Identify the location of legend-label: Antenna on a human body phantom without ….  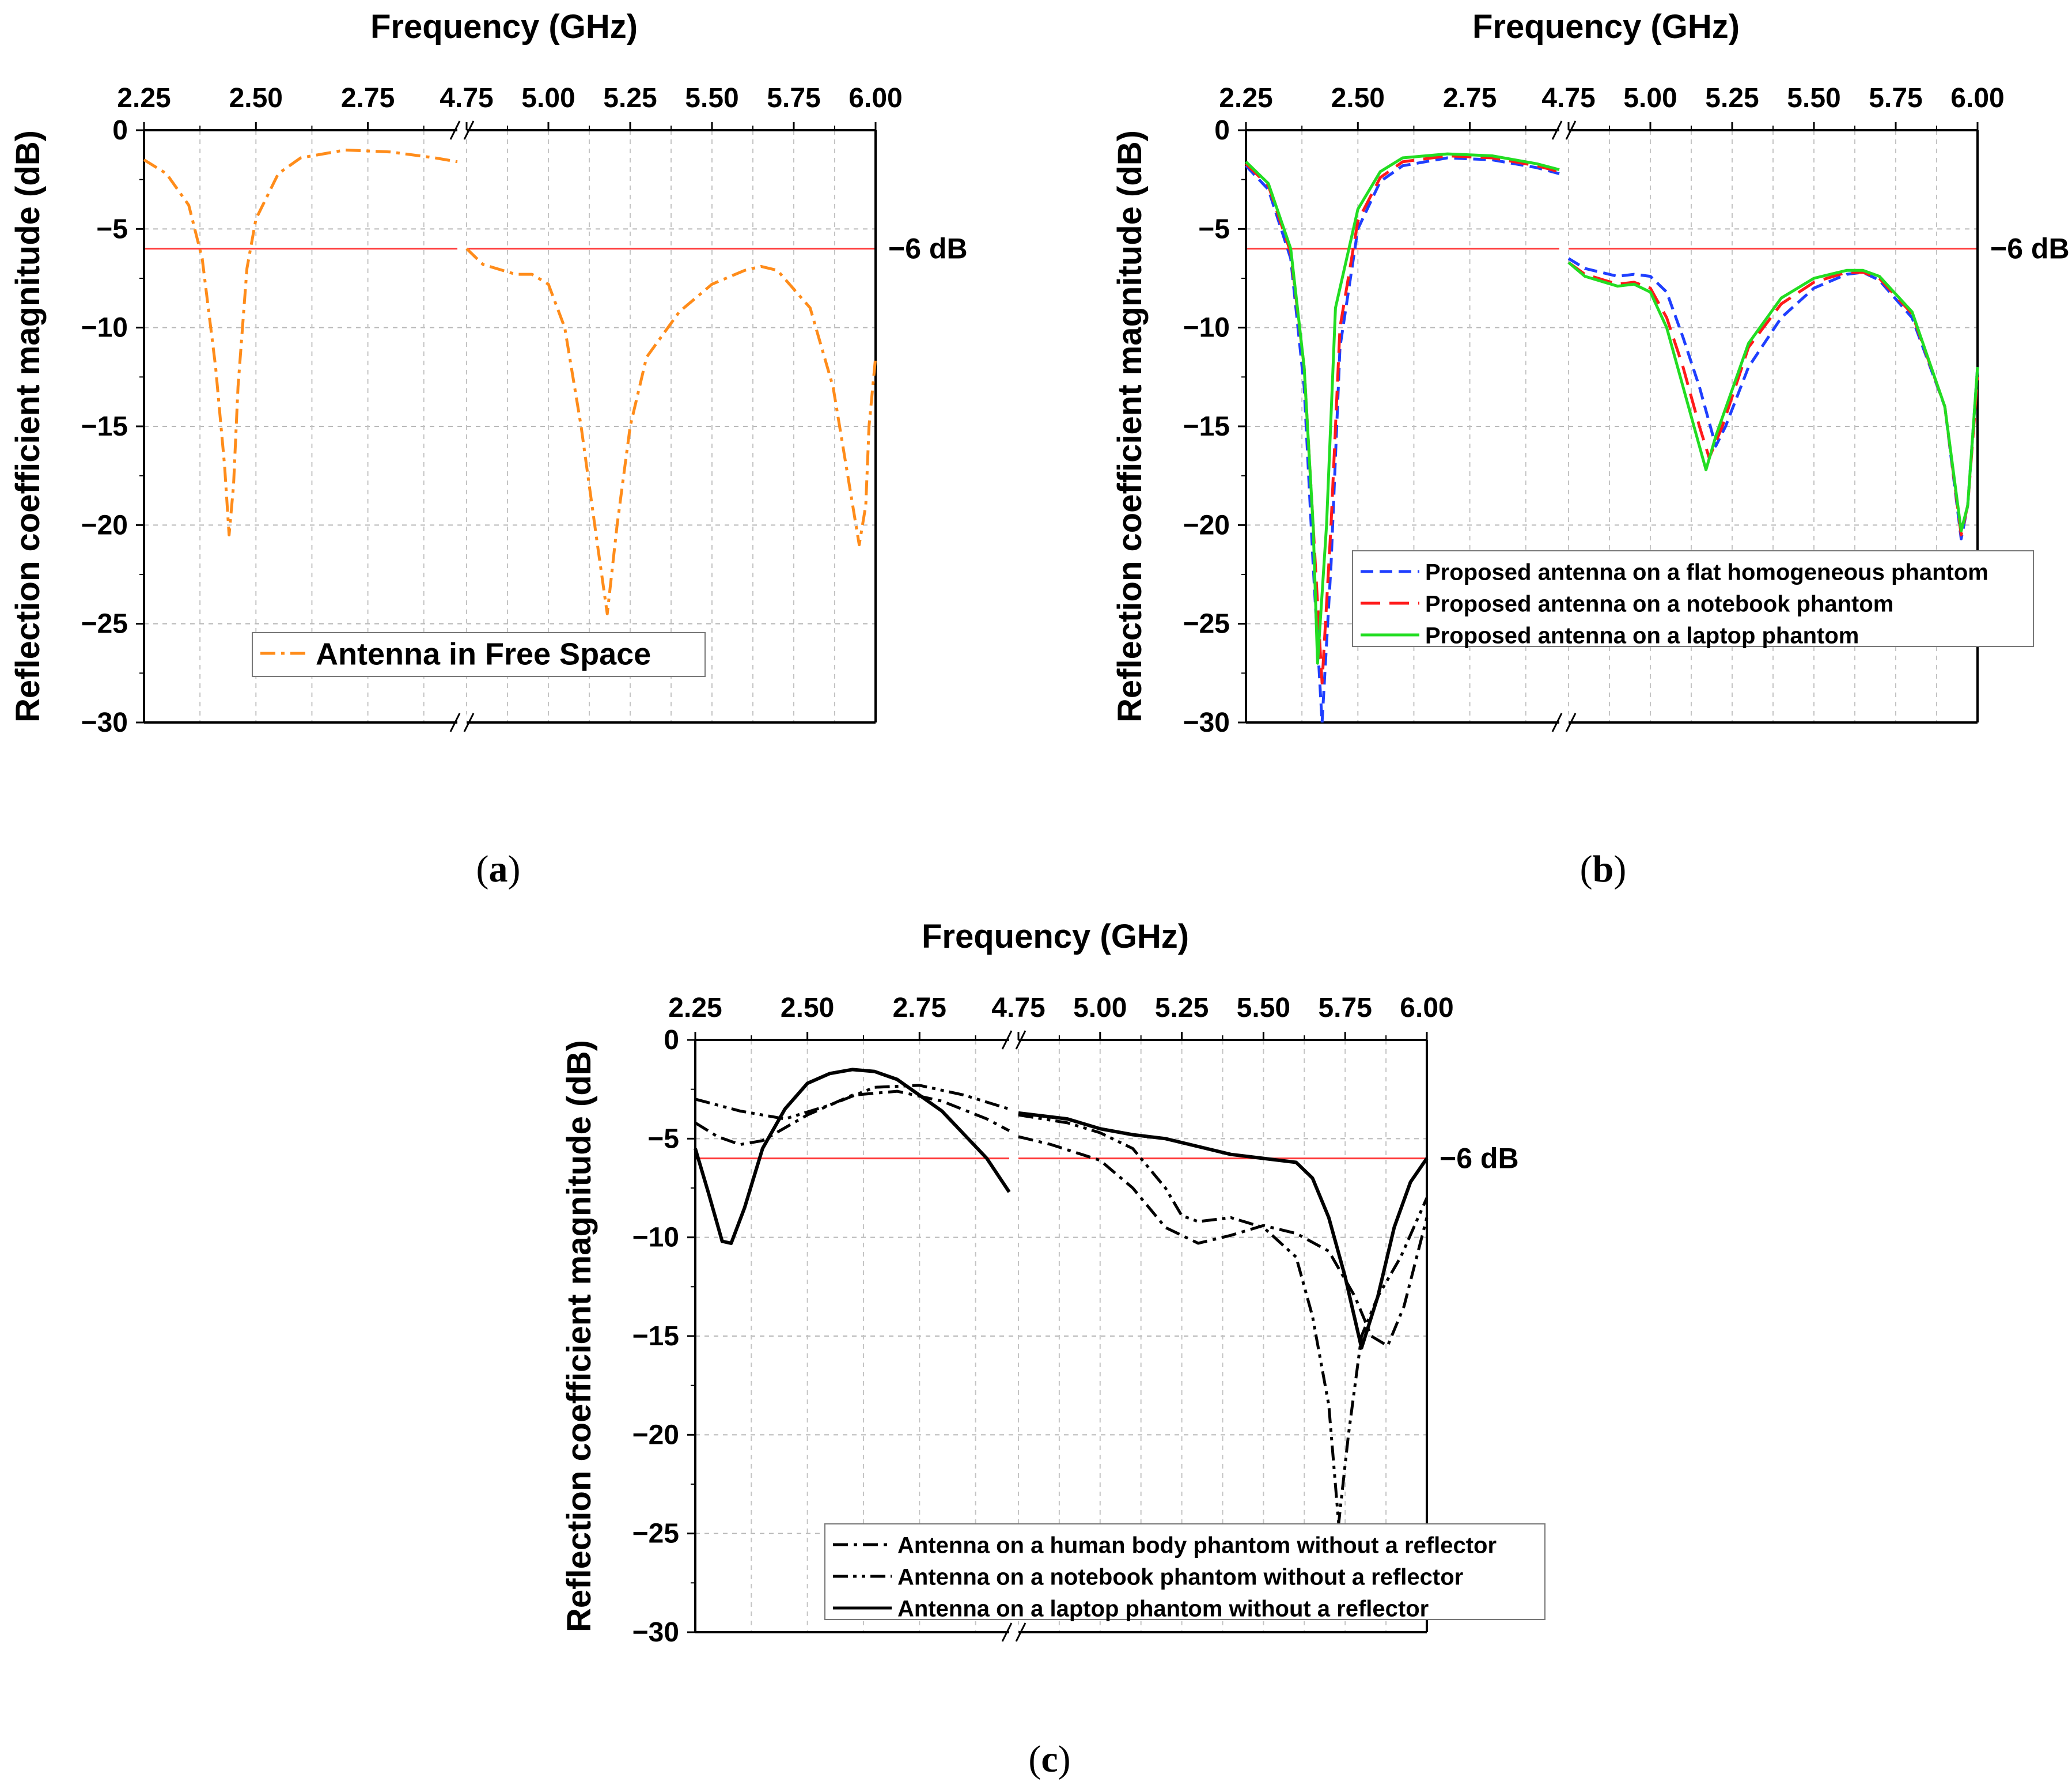
(1197, 1545).